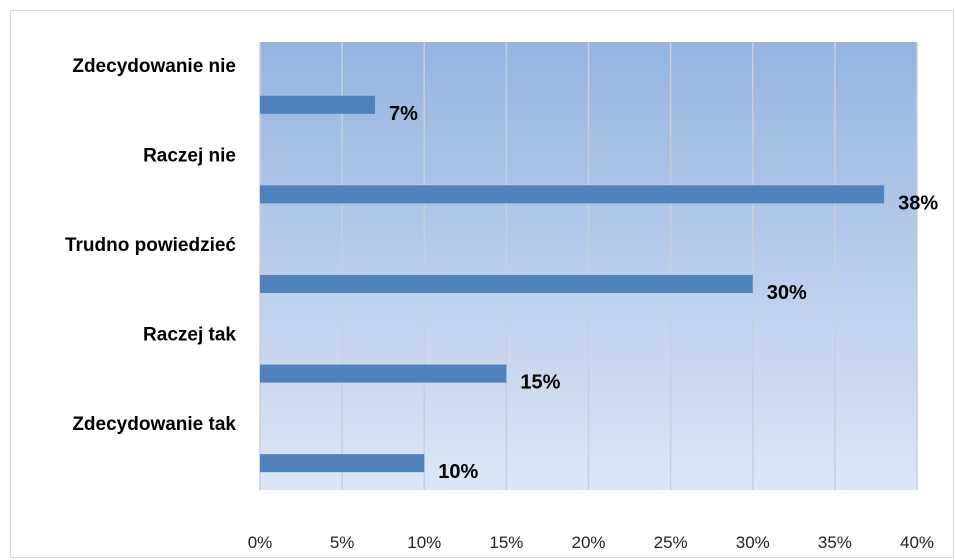 This screenshot has height=560, width=956. Describe the element at coordinates (671, 542) in the screenshot. I see `x-tick-label: 25%` at that location.